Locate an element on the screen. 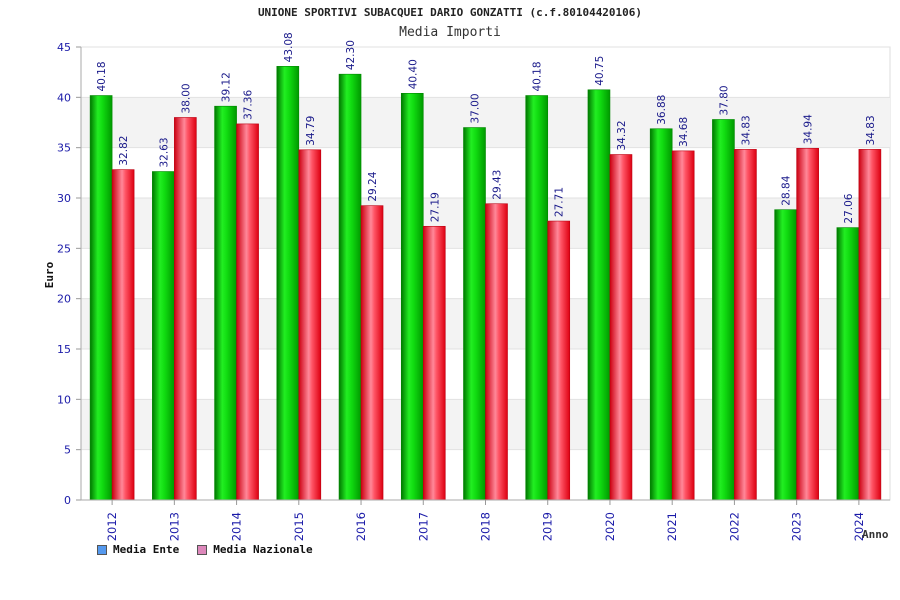 This screenshot has height=600, width=900. bar-media-nazionale-2019 is located at coordinates (559, 360).